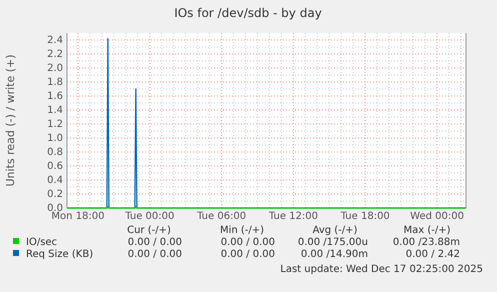  I want to click on y-tick-label: 1.0, so click(55, 138).